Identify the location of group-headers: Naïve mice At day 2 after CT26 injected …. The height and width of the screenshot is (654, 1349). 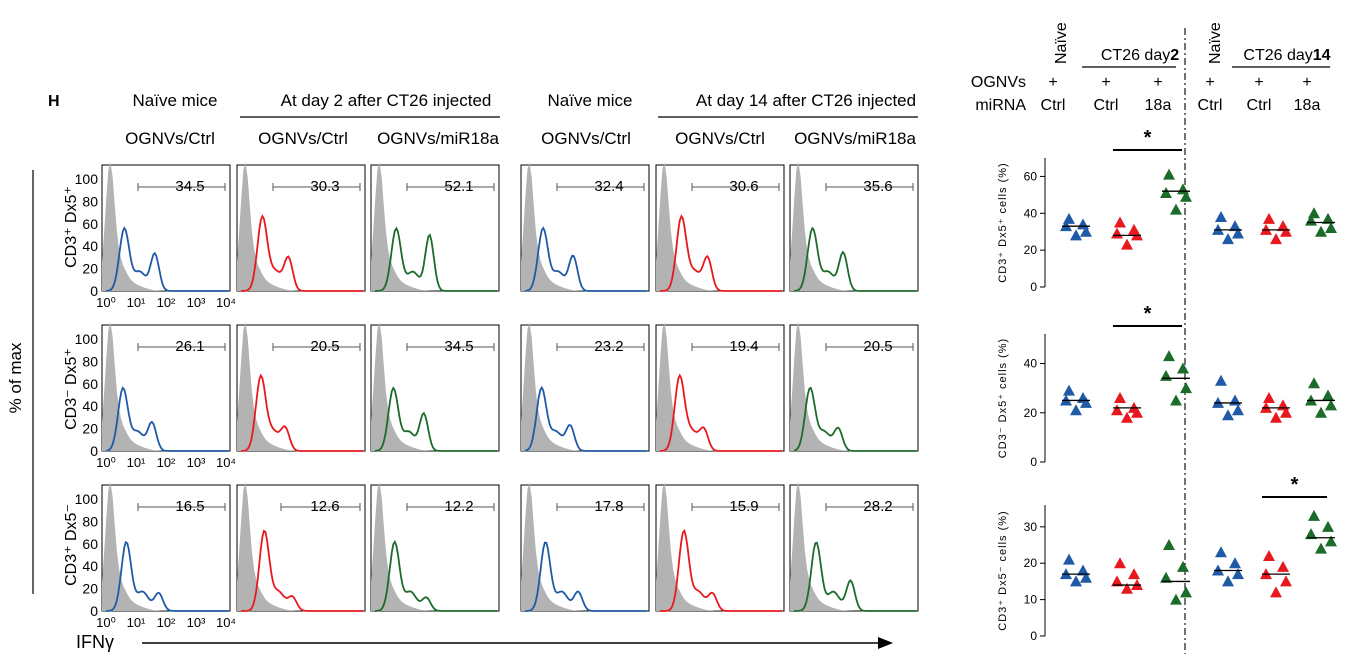
(521, 119).